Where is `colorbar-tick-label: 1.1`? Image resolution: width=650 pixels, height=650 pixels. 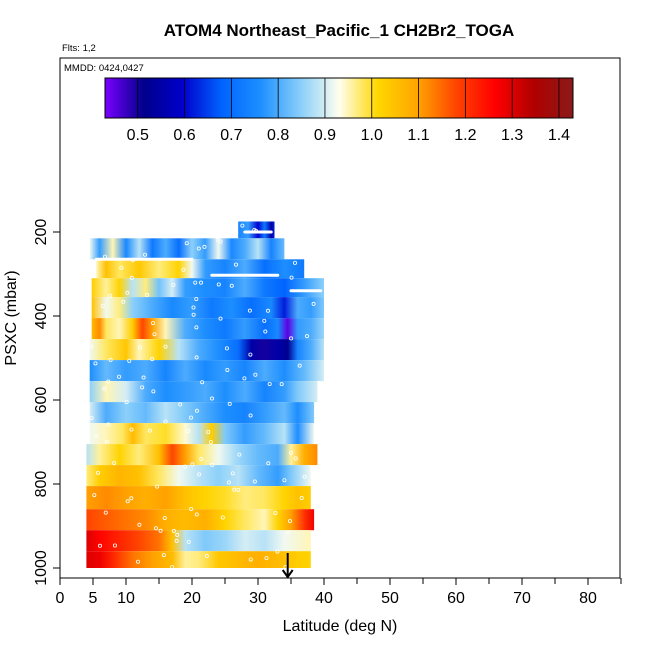 colorbar-tick-label: 1.1 is located at coordinates (418, 135).